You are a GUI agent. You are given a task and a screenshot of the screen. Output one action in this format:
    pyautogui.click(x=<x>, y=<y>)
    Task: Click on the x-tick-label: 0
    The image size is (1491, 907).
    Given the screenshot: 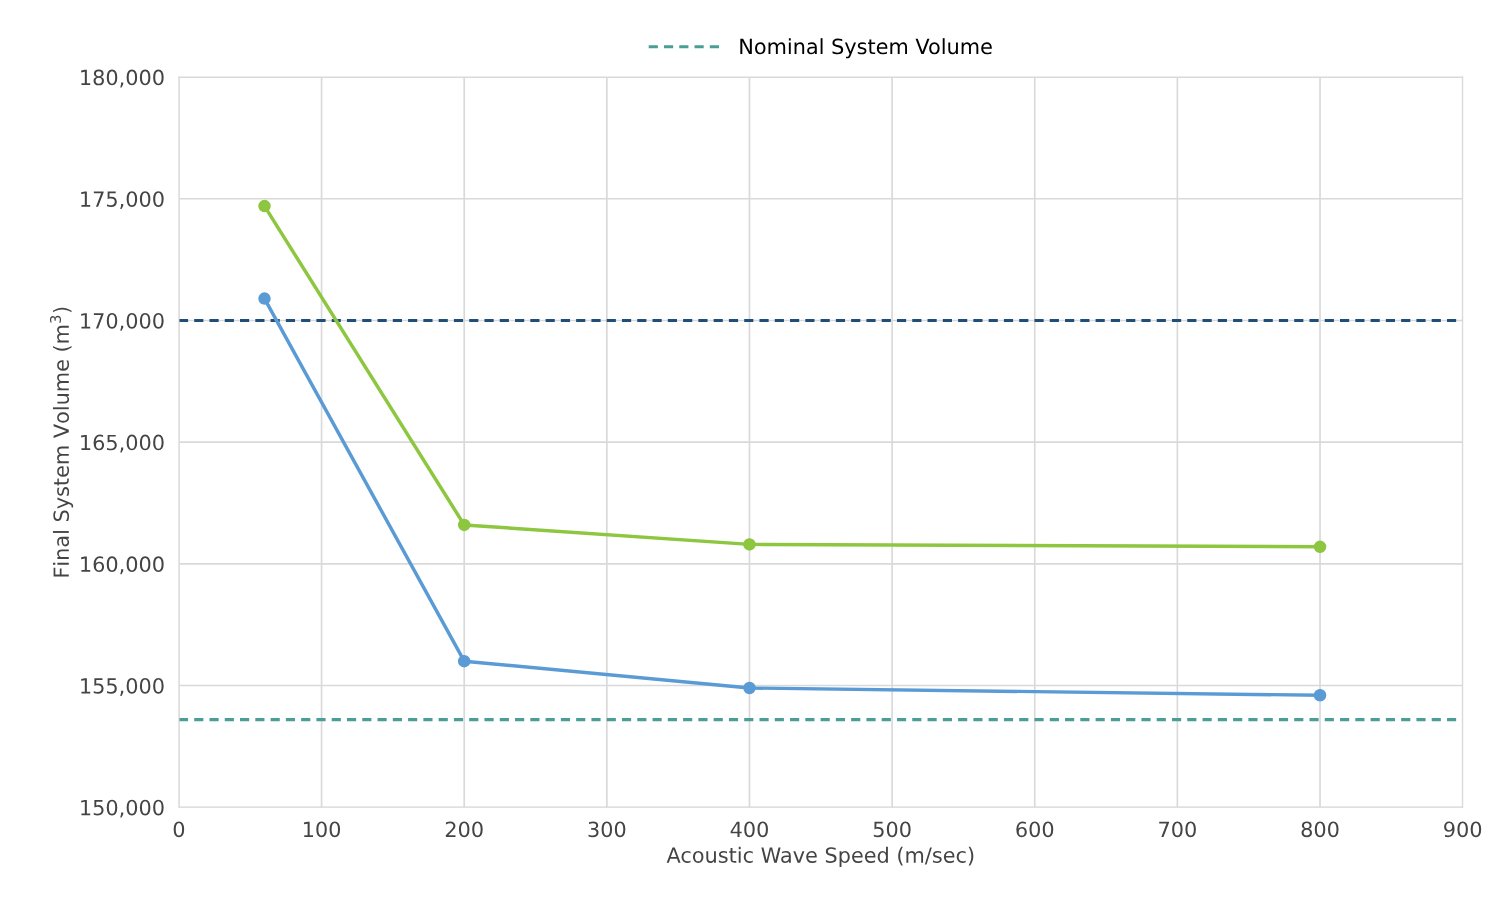 What is the action you would take?
    pyautogui.click(x=179, y=829)
    